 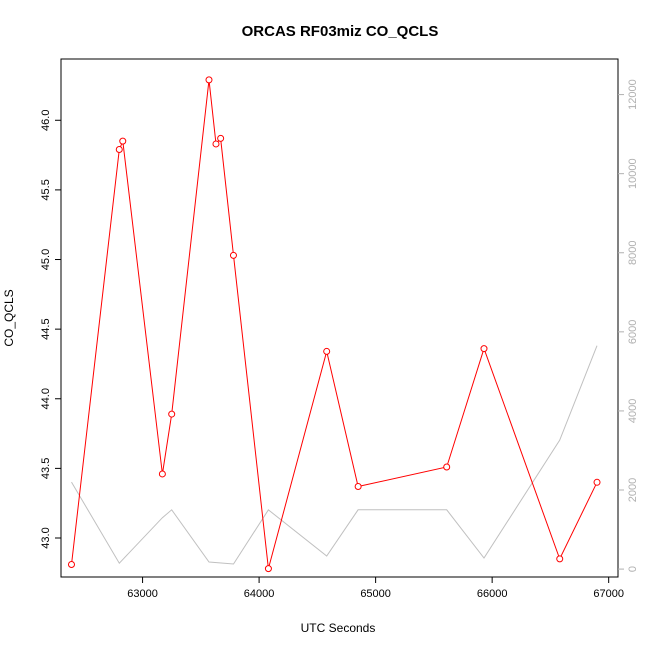 I want to click on x-tick-label: 63000, so click(x=142, y=594).